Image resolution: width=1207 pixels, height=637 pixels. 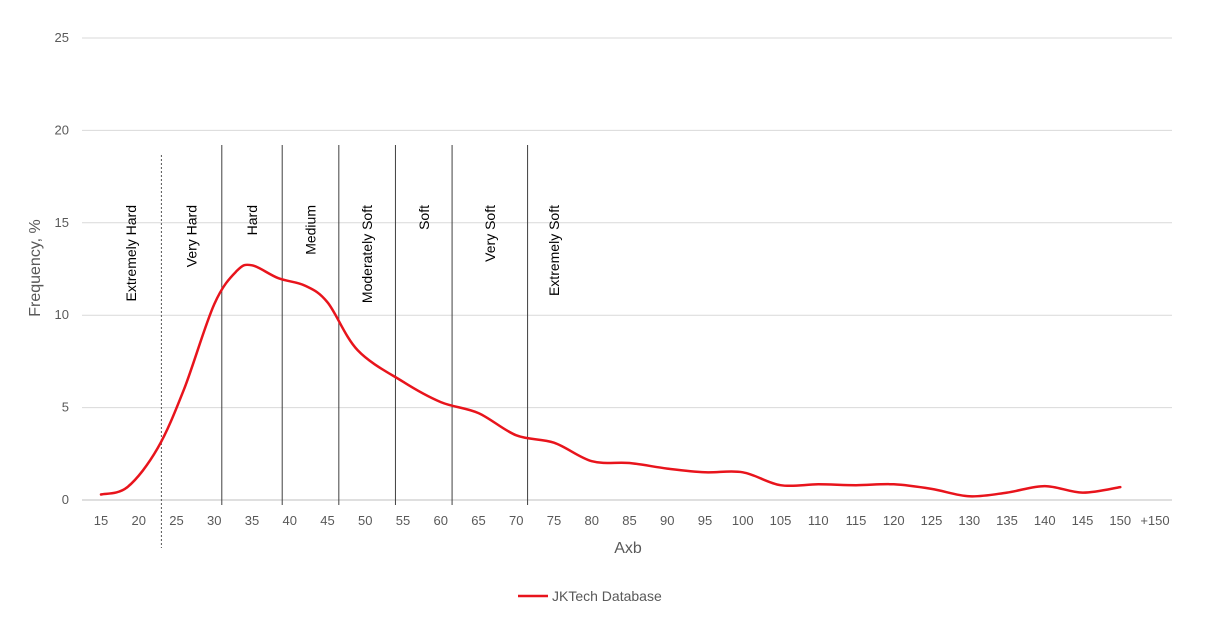 I want to click on x-tick-label: 120, so click(x=894, y=520).